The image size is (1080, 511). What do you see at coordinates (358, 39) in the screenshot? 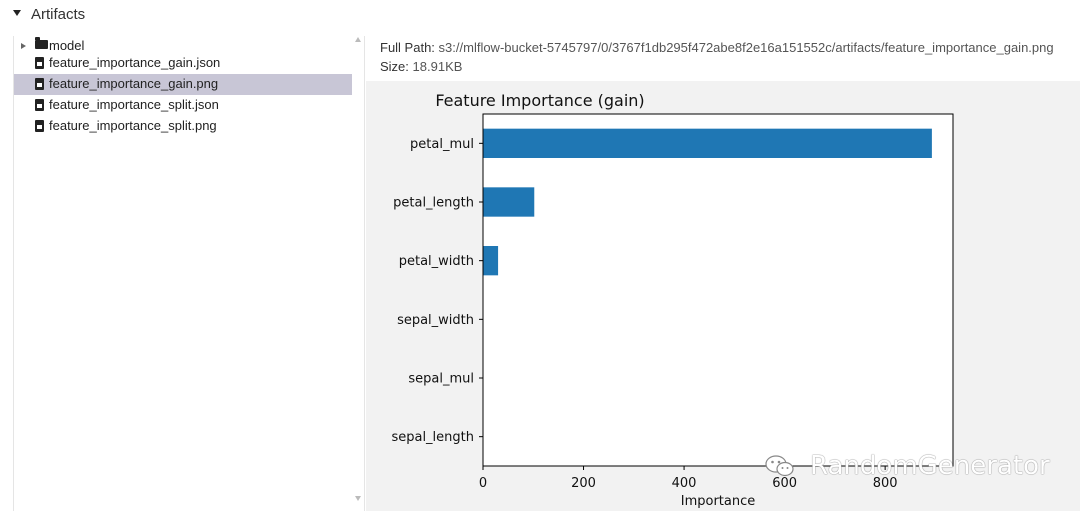
I see `scroll-up-arrow-icon` at bounding box center [358, 39].